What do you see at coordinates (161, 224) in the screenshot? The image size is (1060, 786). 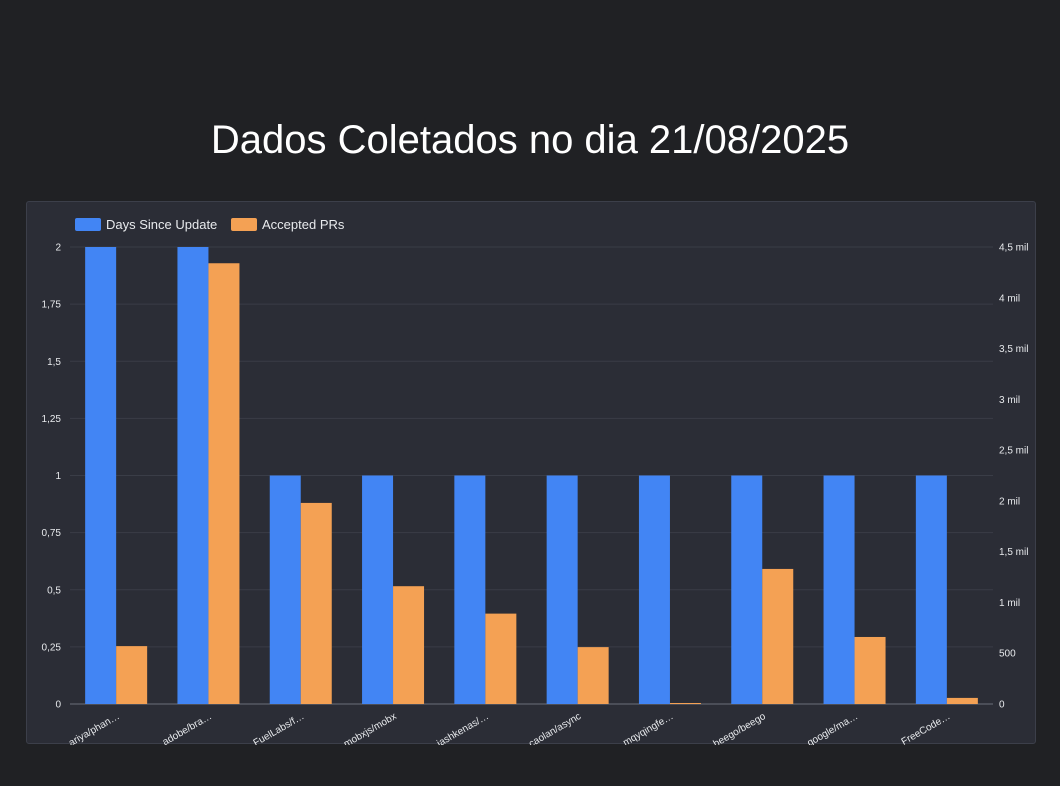 I see `legend-label: Days Since Update` at bounding box center [161, 224].